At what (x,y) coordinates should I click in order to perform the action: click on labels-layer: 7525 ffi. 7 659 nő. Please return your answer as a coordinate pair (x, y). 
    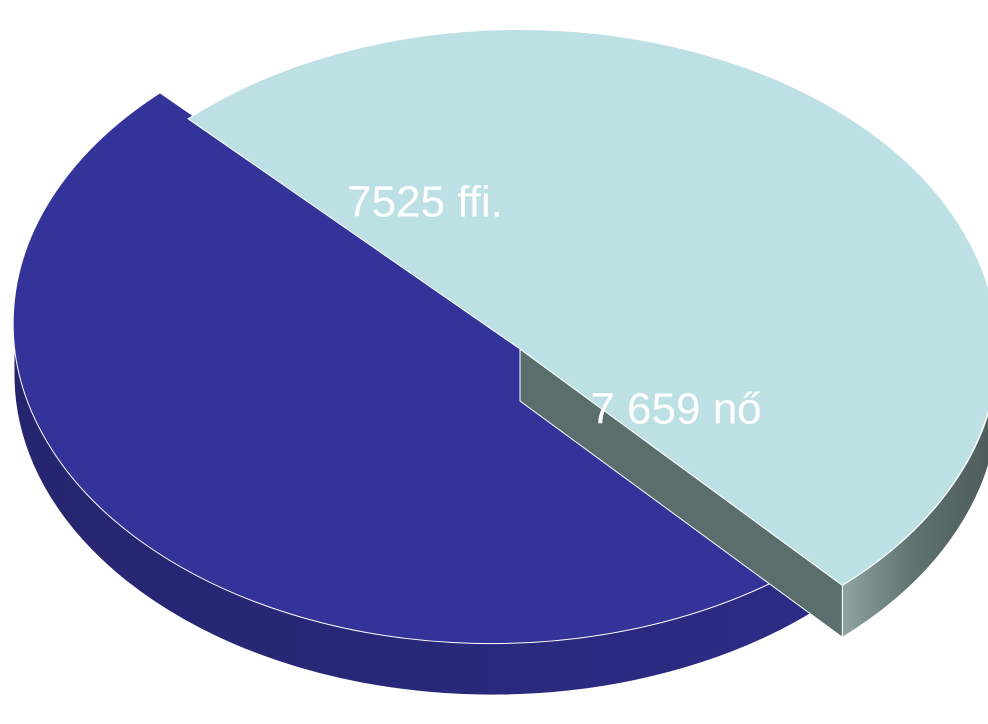
    Looking at the image, I should click on (554, 306).